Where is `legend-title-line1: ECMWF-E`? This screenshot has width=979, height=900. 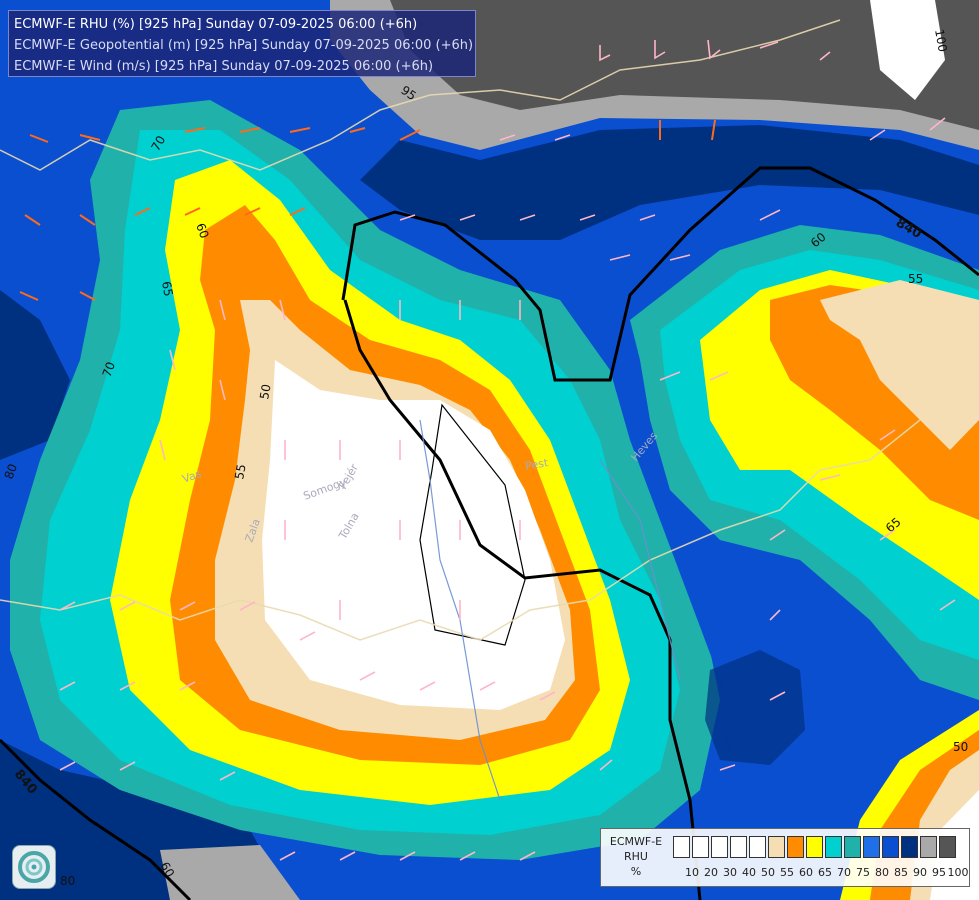 legend-title-line1: ECMWF-E is located at coordinates (636, 841).